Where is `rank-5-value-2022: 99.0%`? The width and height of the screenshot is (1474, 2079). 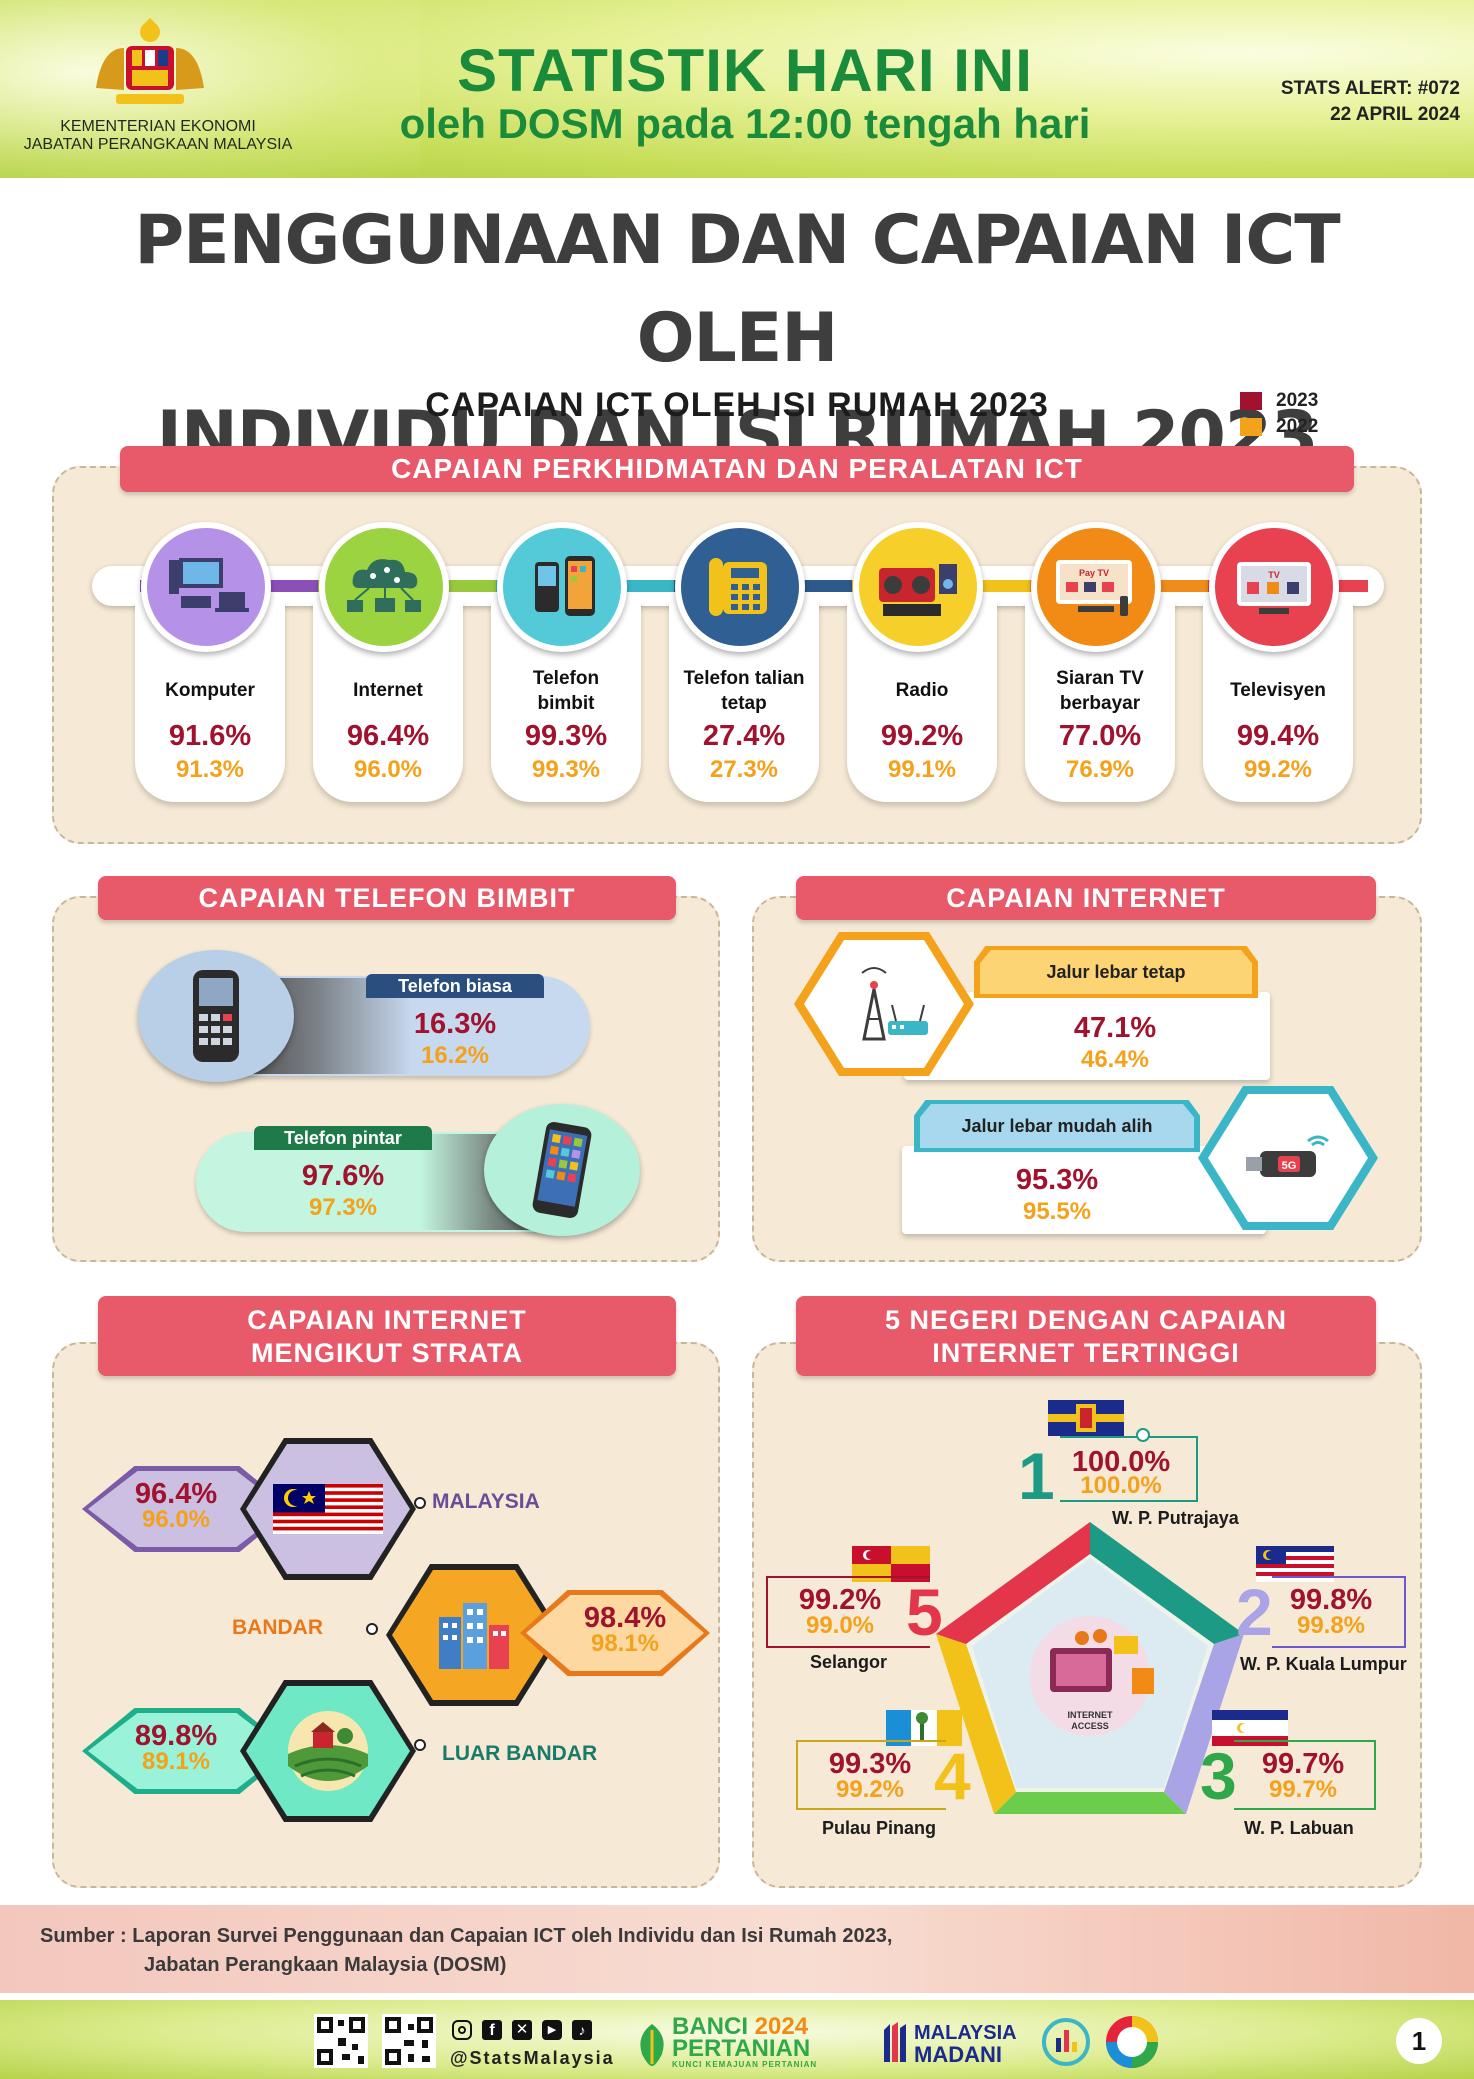 rank-5-value-2022: 99.0% is located at coordinates (840, 1625).